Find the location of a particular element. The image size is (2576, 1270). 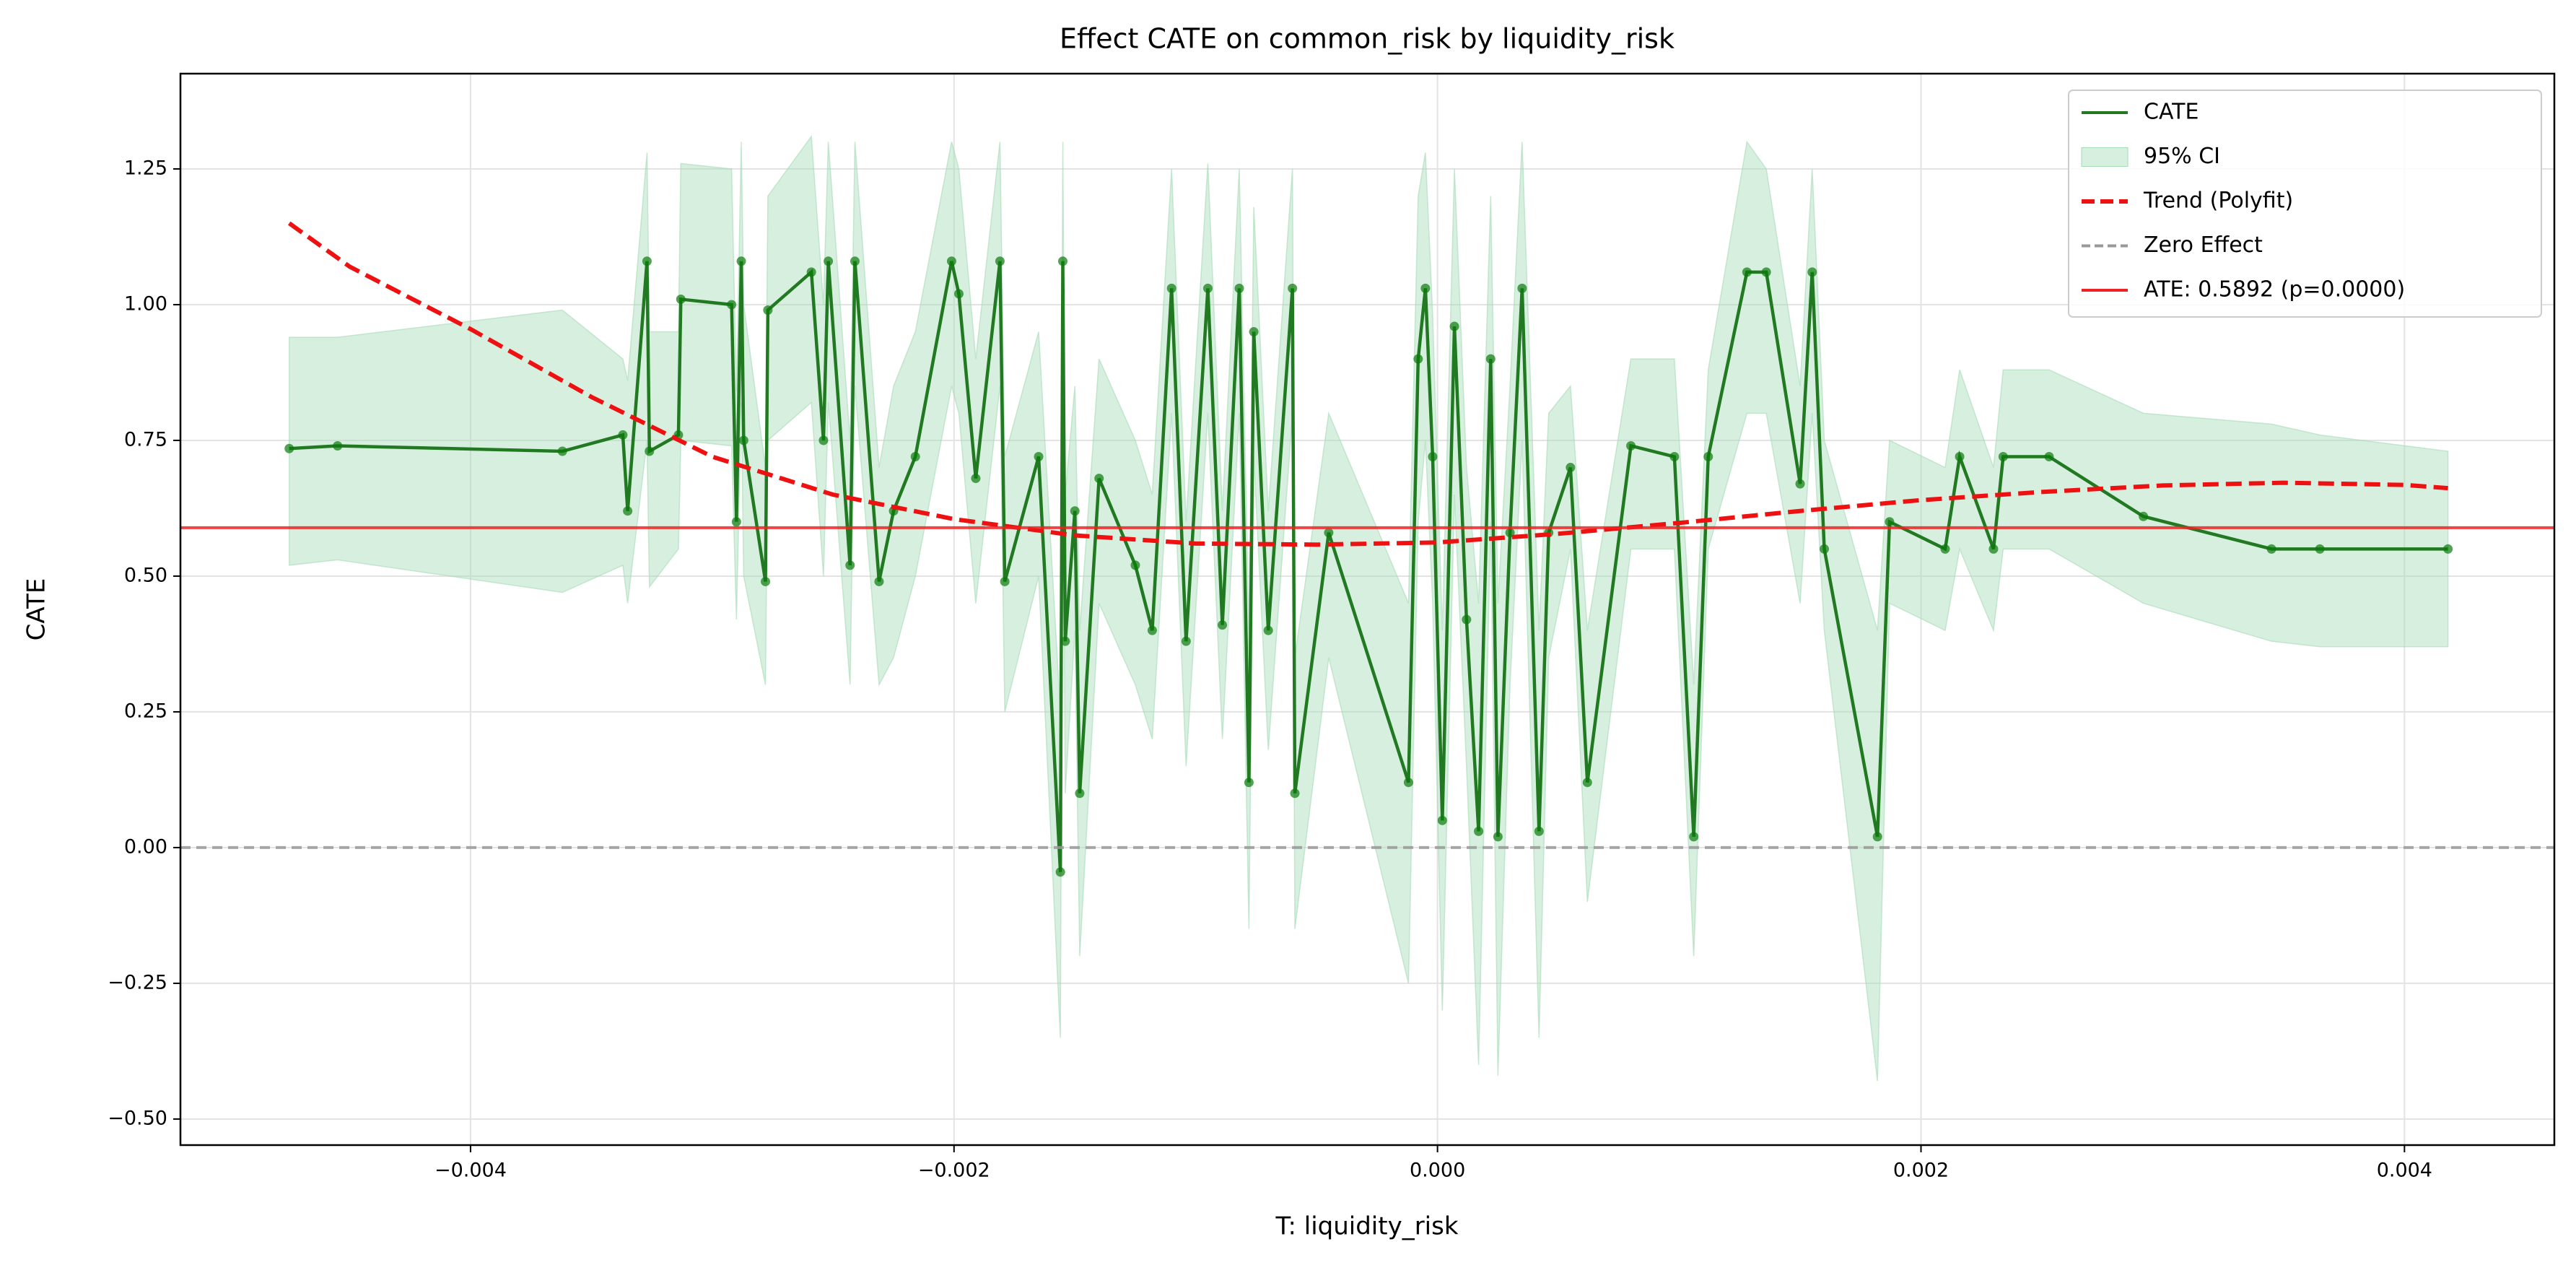

legend-label: CATE is located at coordinates (2171, 113).